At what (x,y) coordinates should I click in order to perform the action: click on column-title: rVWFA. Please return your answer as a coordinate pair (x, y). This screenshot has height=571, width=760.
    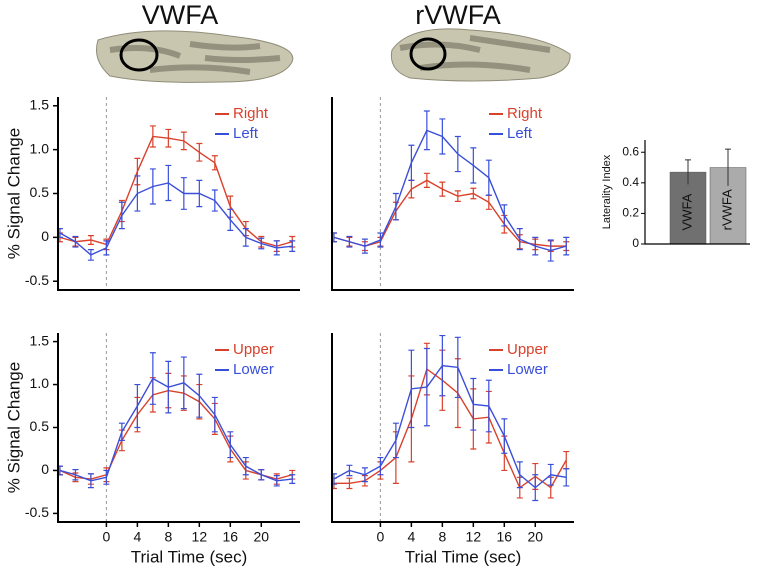
    Looking at the image, I should click on (458, 15).